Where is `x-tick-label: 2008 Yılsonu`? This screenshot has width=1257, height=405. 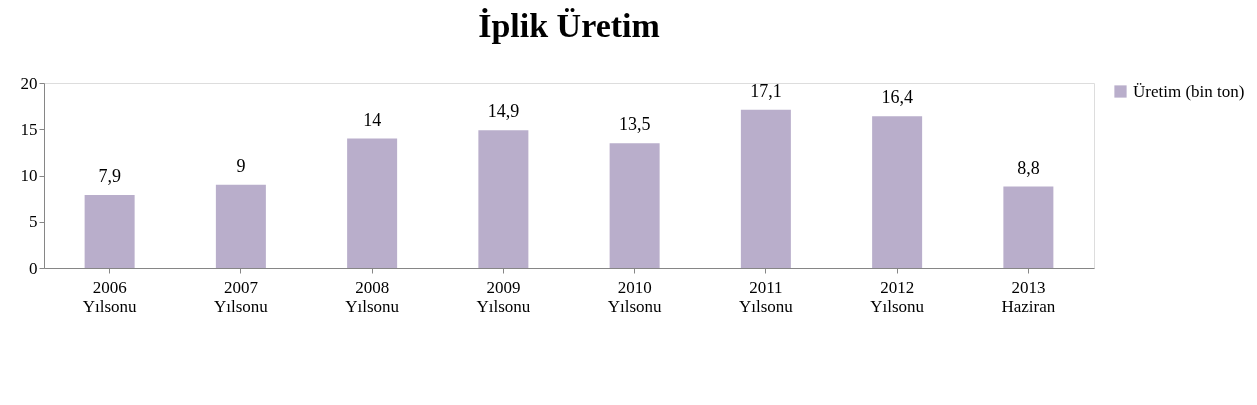 x-tick-label: 2008 Yılsonu is located at coordinates (372, 296).